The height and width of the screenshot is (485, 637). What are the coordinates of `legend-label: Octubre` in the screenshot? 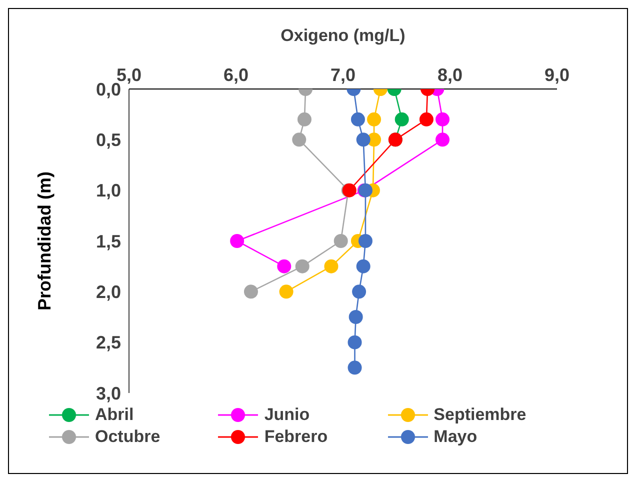 It's located at (127, 437).